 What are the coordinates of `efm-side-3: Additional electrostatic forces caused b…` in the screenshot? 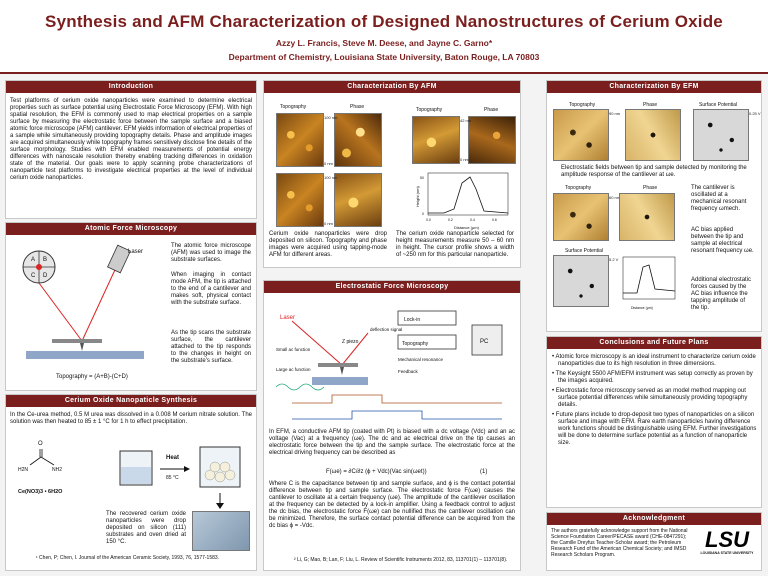 It's located at (721, 294).